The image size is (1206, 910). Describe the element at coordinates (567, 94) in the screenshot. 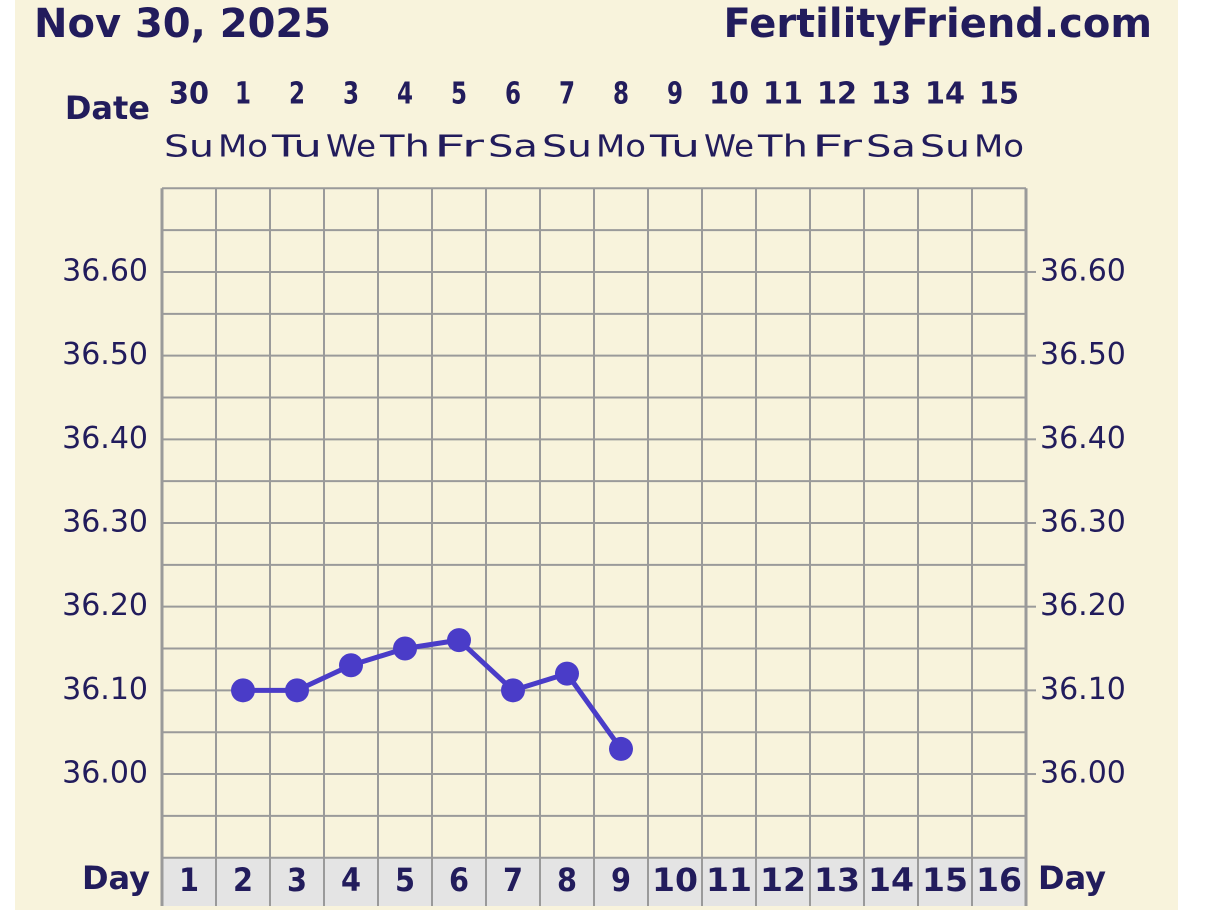

I see `date-label: 7` at that location.